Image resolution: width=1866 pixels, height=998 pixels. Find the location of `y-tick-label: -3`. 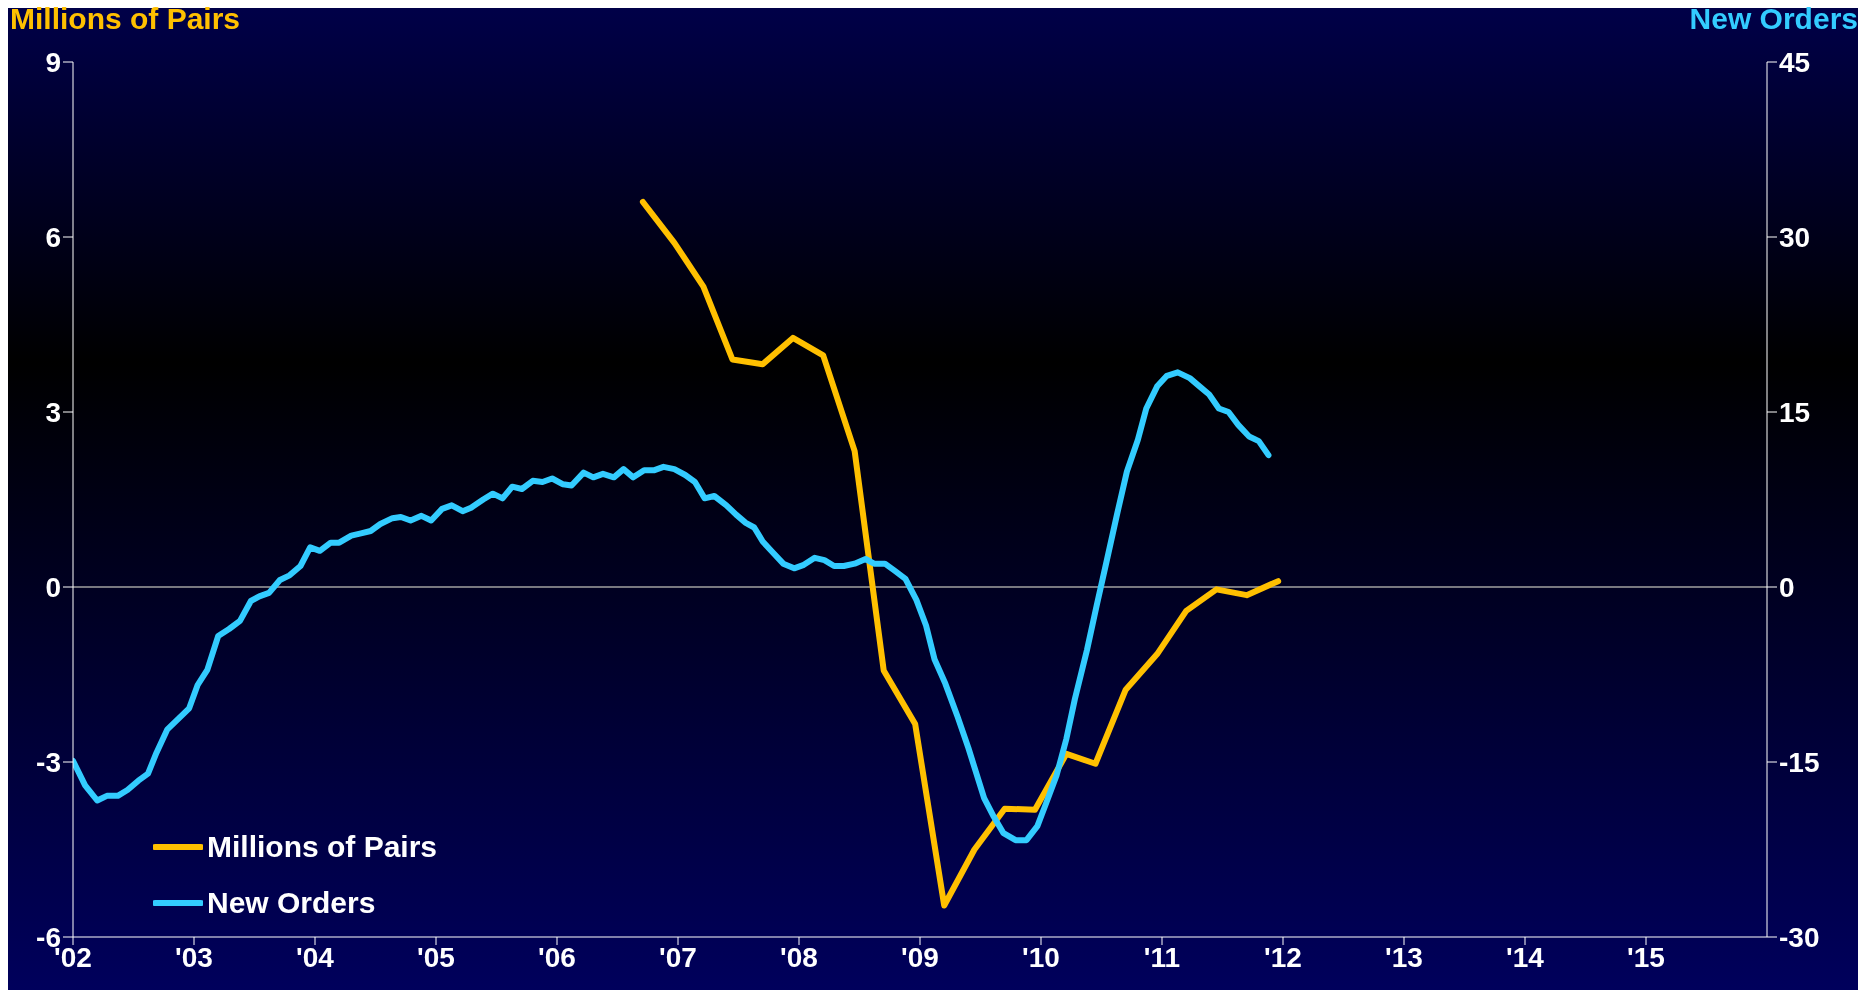

y-tick-label: -3 is located at coordinates (48, 762).